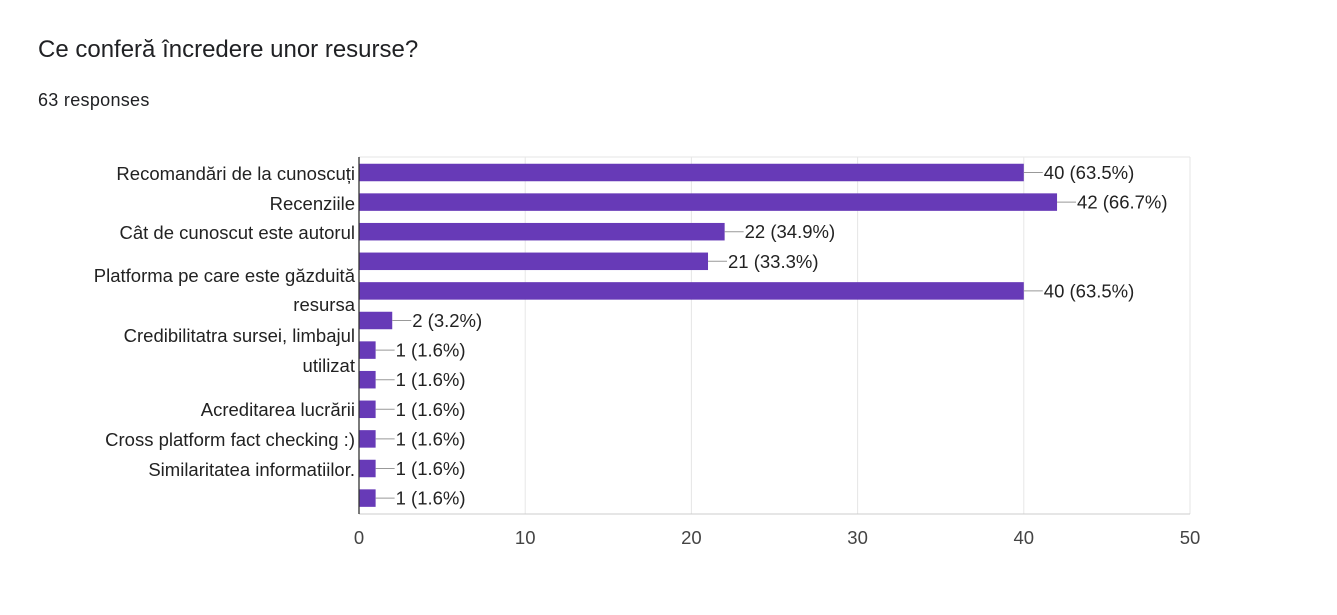  Describe the element at coordinates (447, 320) in the screenshot. I see `data-label: 2 (3.2%)` at that location.